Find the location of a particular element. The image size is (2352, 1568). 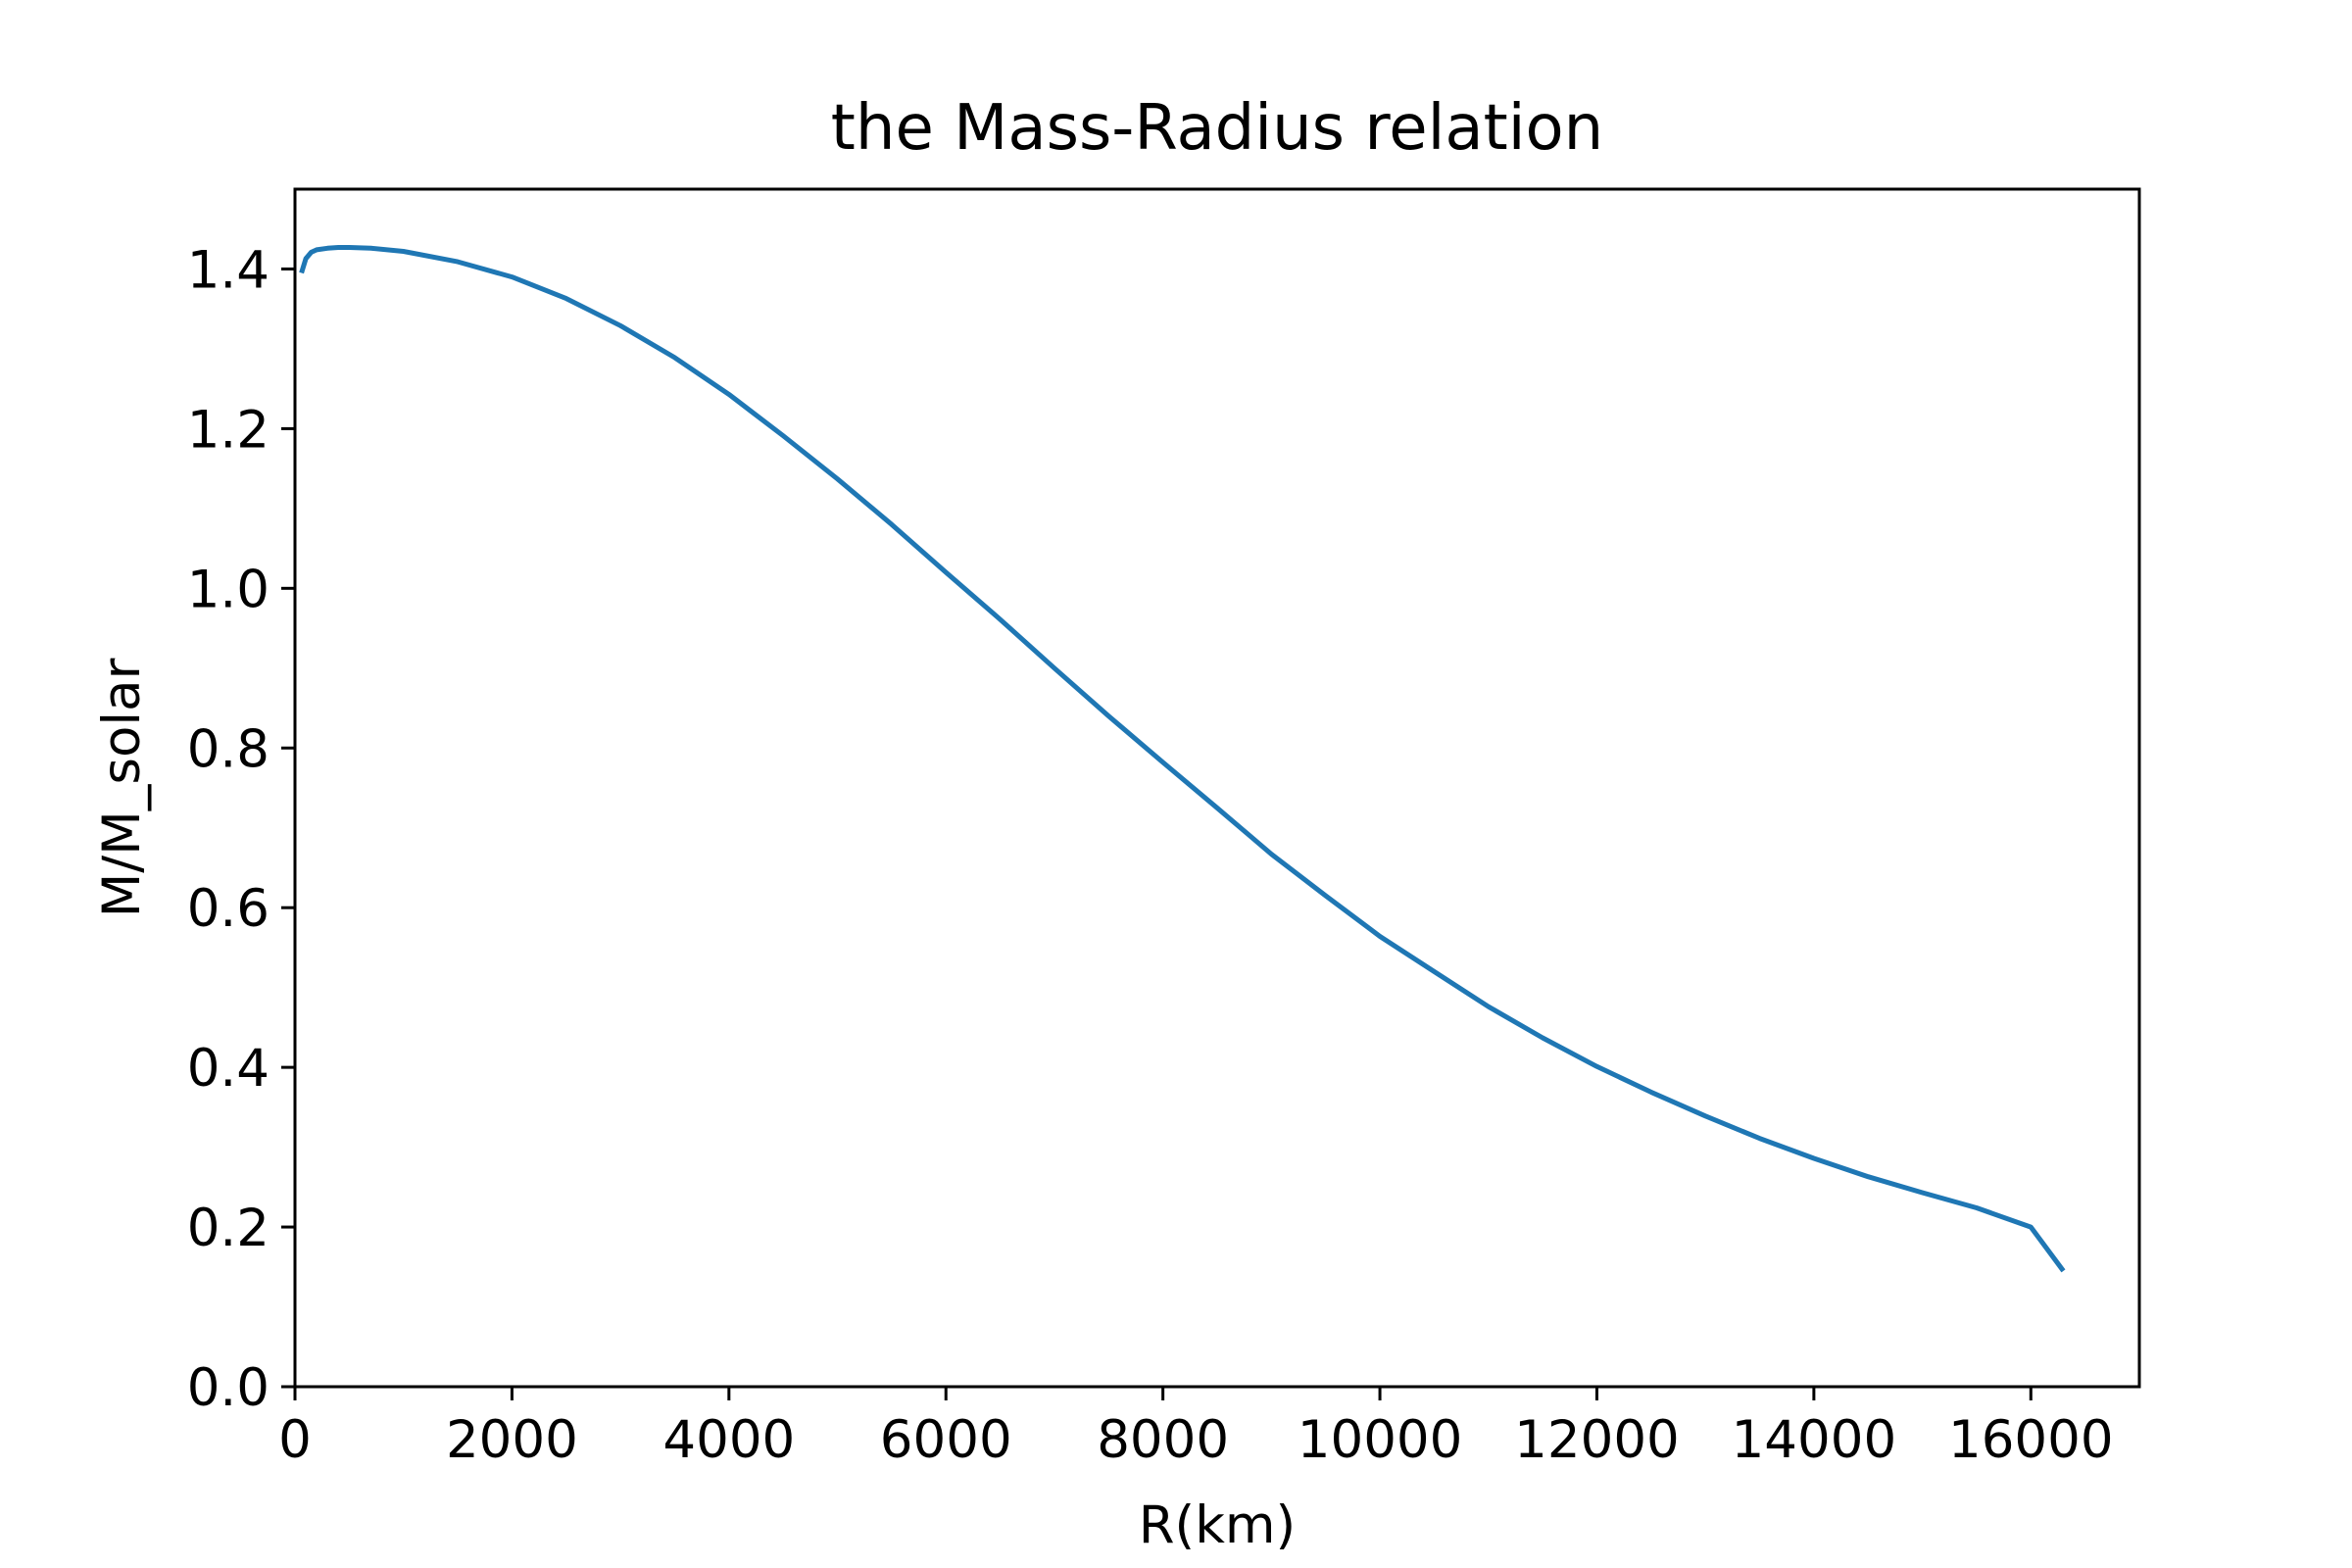

y-axis-label: M/M_solar is located at coordinates (122, 787).